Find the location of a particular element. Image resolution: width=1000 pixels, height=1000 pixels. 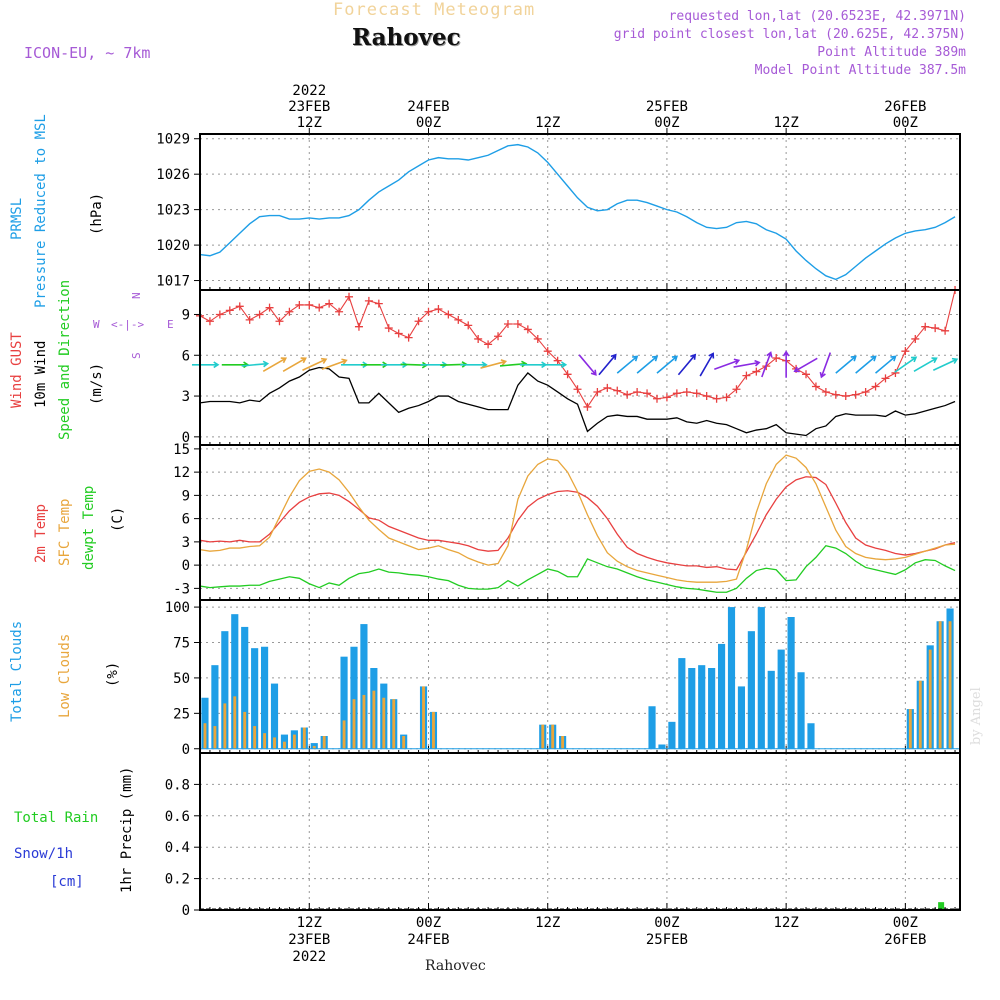

y-tick-label: 50 is located at coordinates (181, 679).